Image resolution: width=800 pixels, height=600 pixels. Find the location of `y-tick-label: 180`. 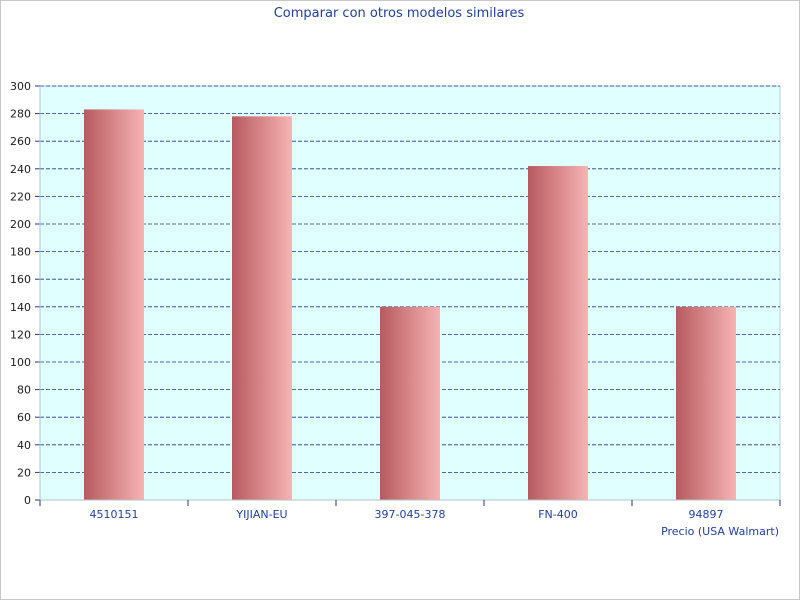

y-tick-label: 180 is located at coordinates (20, 252).